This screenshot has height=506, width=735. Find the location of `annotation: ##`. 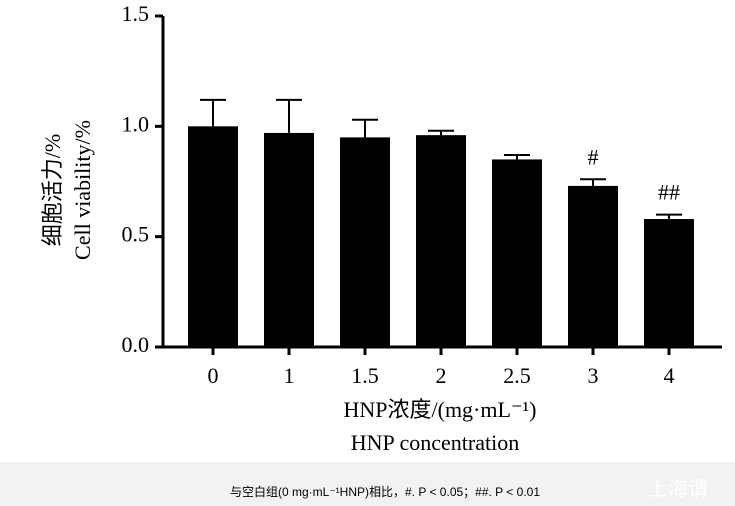

annotation: ## is located at coordinates (669, 192).